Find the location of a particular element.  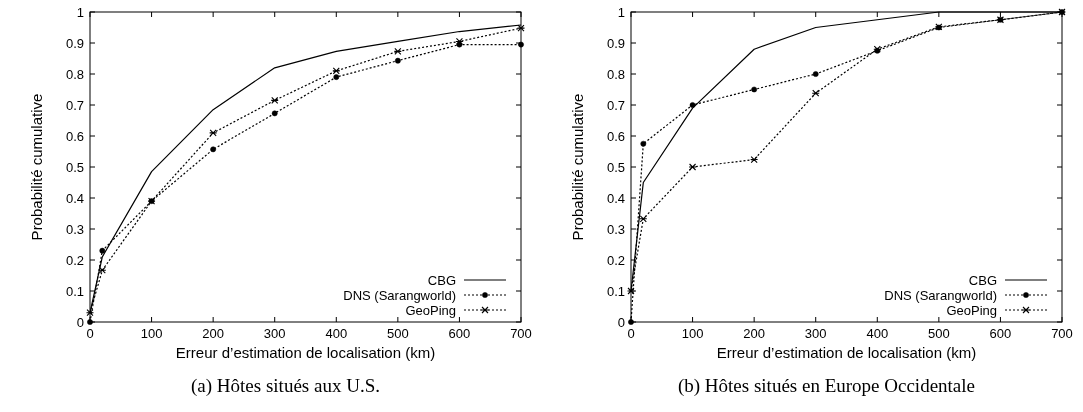

text: (a) Hôtes situés aux U.S. is located at coordinates (285, 386).